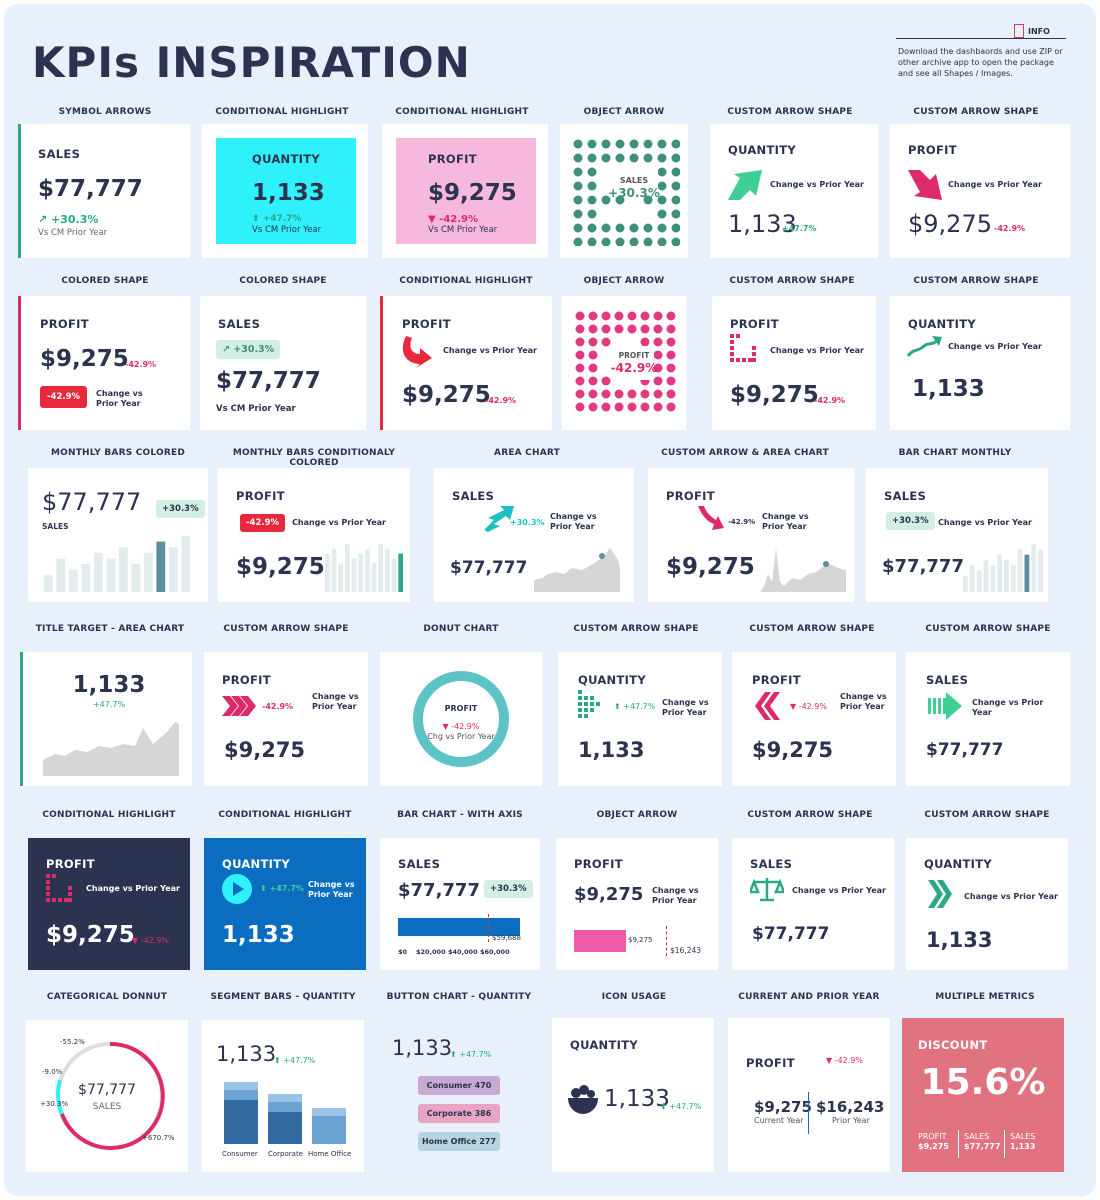 Image resolution: width=1100 pixels, height=1200 pixels. Describe the element at coordinates (988, 719) in the screenshot. I see `kpi-card: SALES Change vs Prior Year $77,777` at that location.